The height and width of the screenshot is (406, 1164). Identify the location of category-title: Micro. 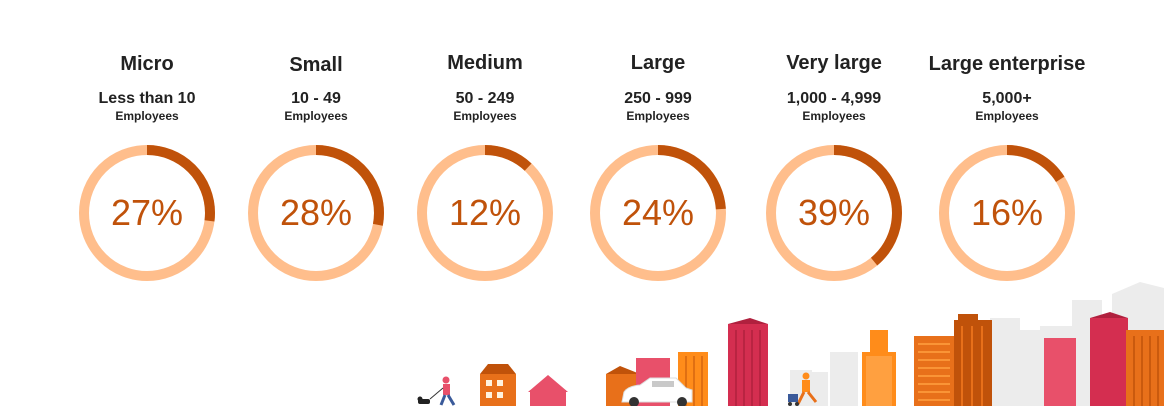
(147, 64).